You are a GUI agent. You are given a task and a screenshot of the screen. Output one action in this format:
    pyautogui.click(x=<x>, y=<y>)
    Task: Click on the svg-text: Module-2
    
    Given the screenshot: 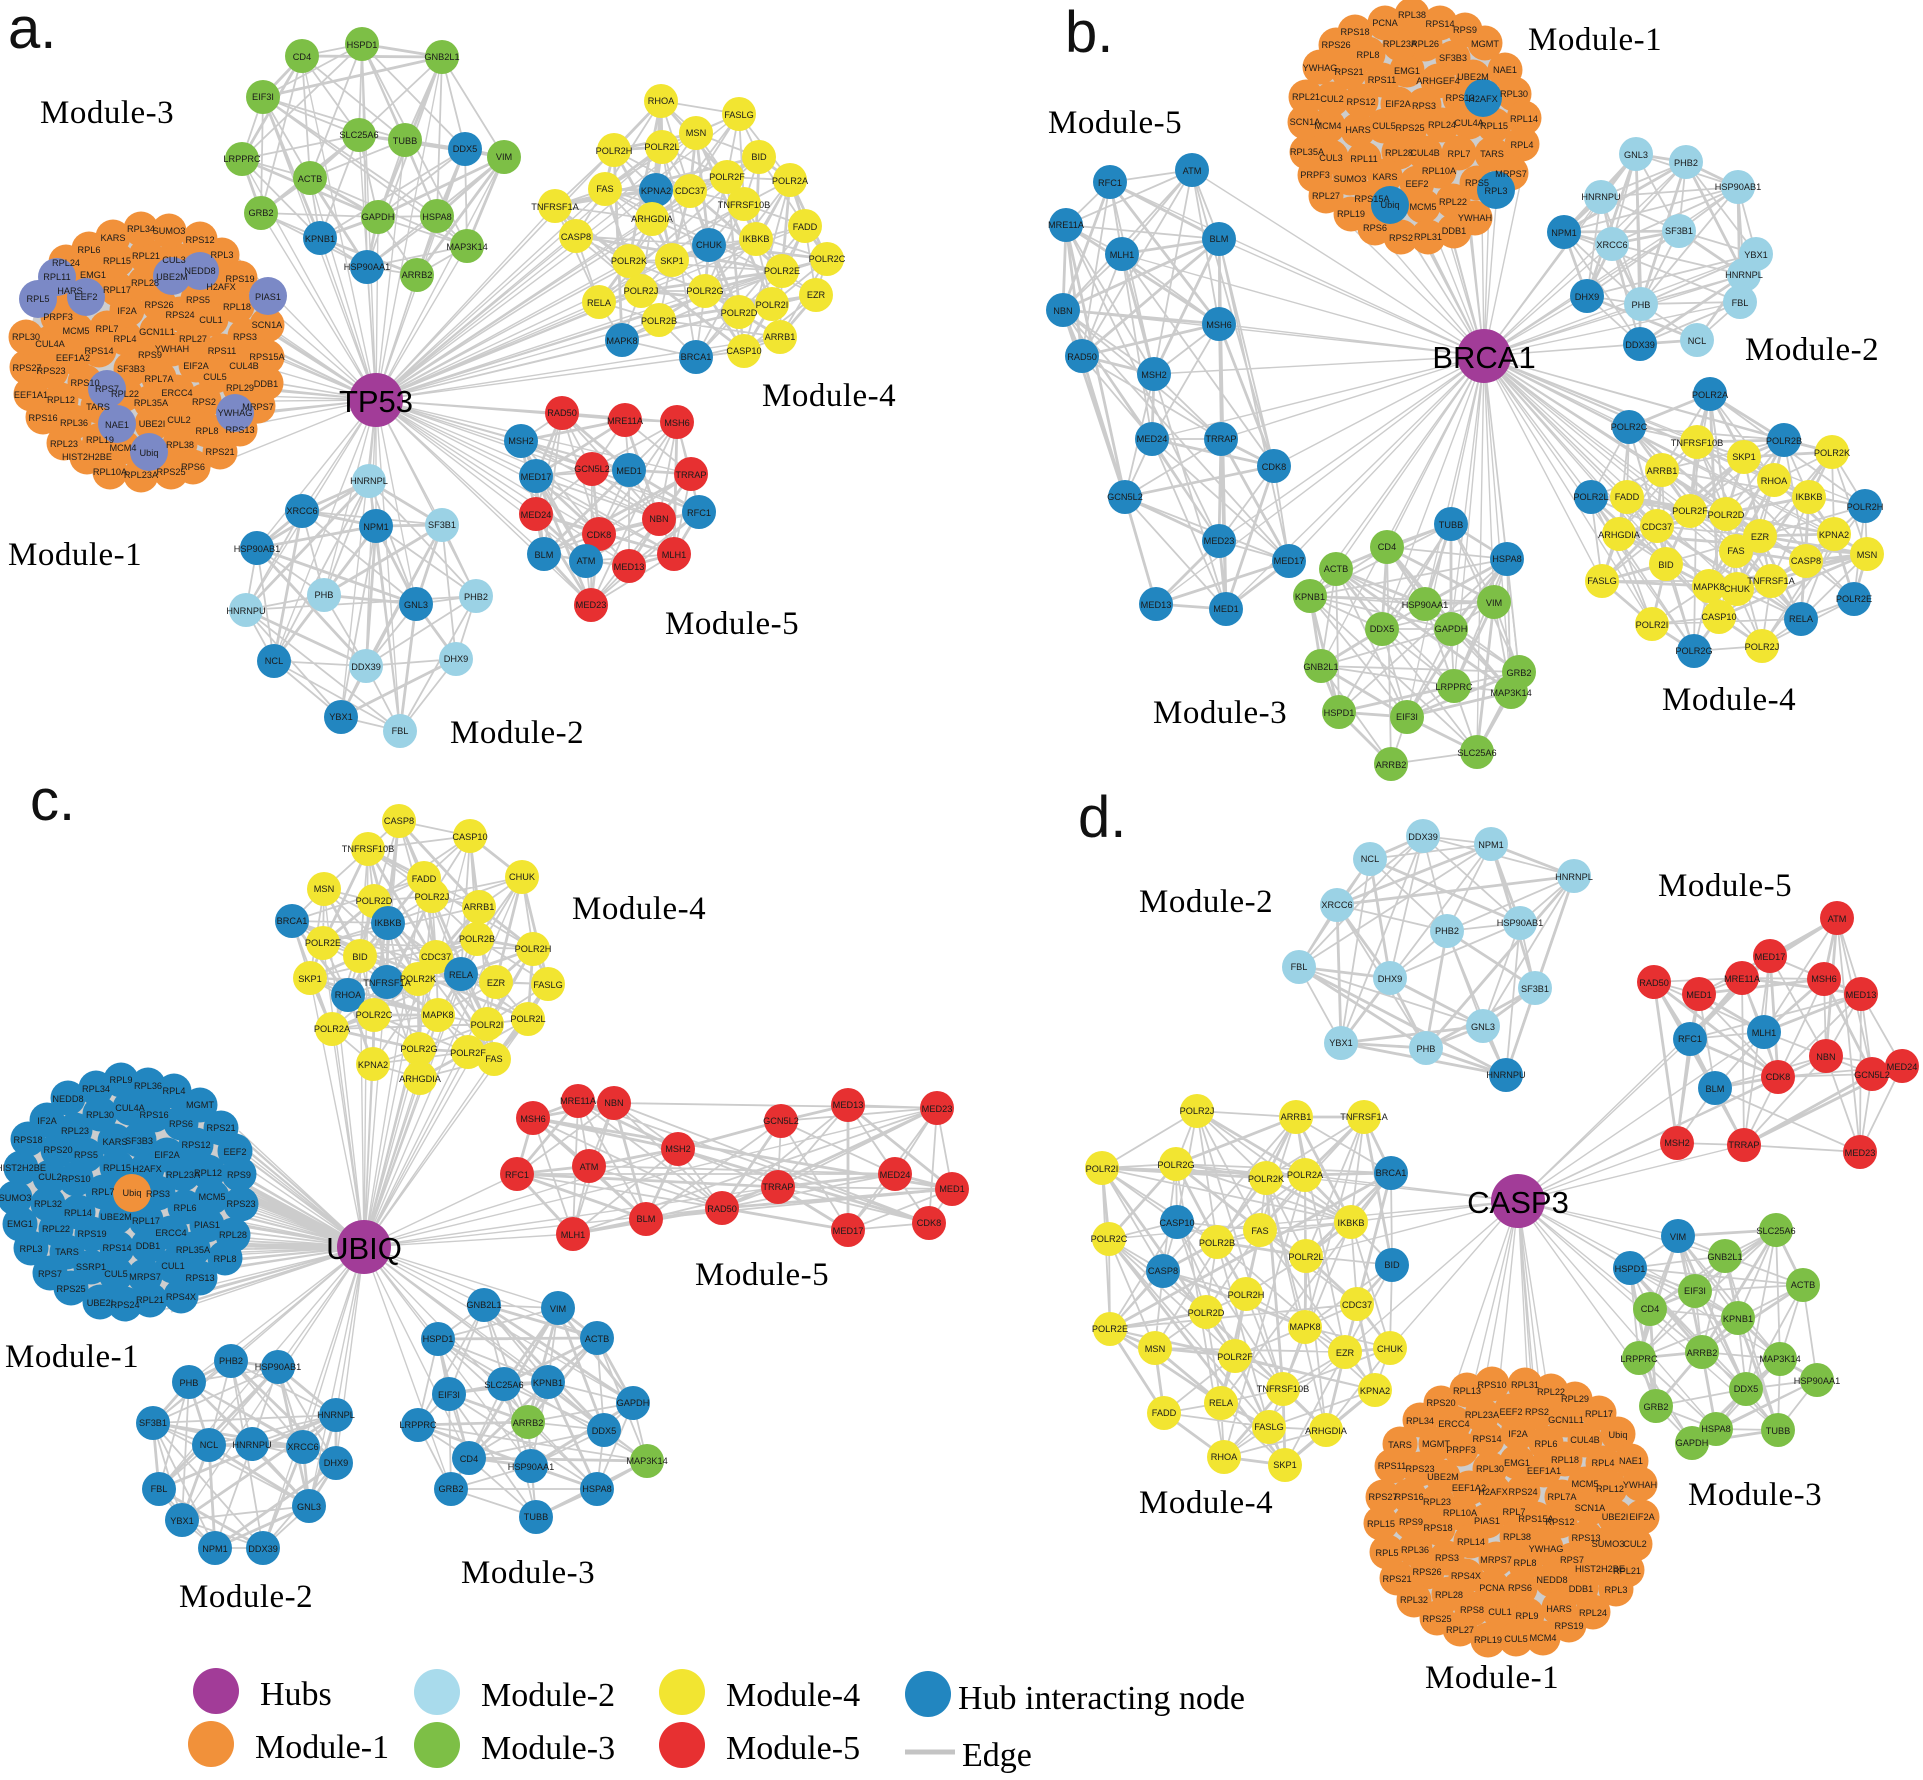 What is the action you would take?
    pyautogui.click(x=1812, y=350)
    